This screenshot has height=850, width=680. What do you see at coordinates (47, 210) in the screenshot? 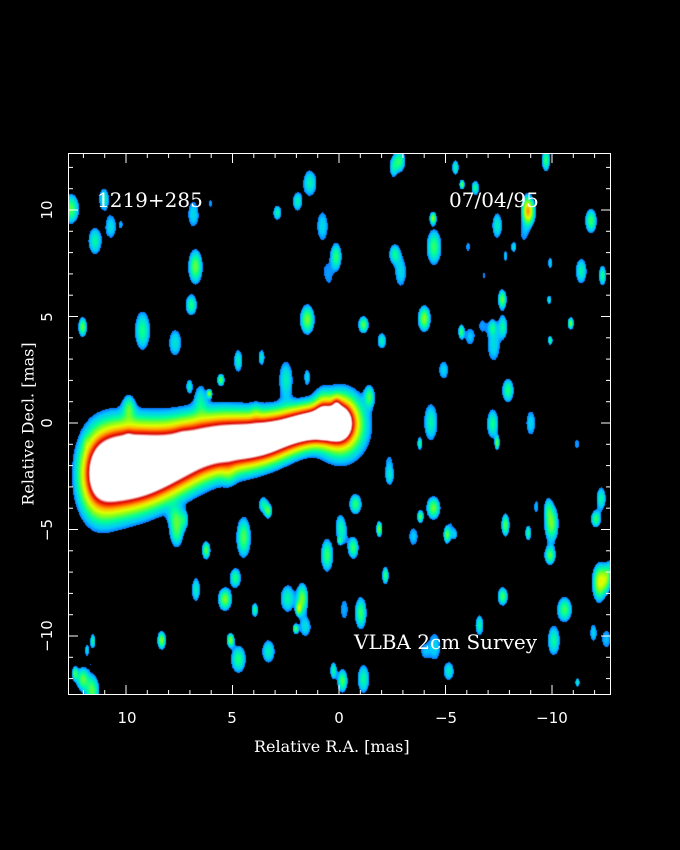
I see `y-tick-label: 10` at bounding box center [47, 210].